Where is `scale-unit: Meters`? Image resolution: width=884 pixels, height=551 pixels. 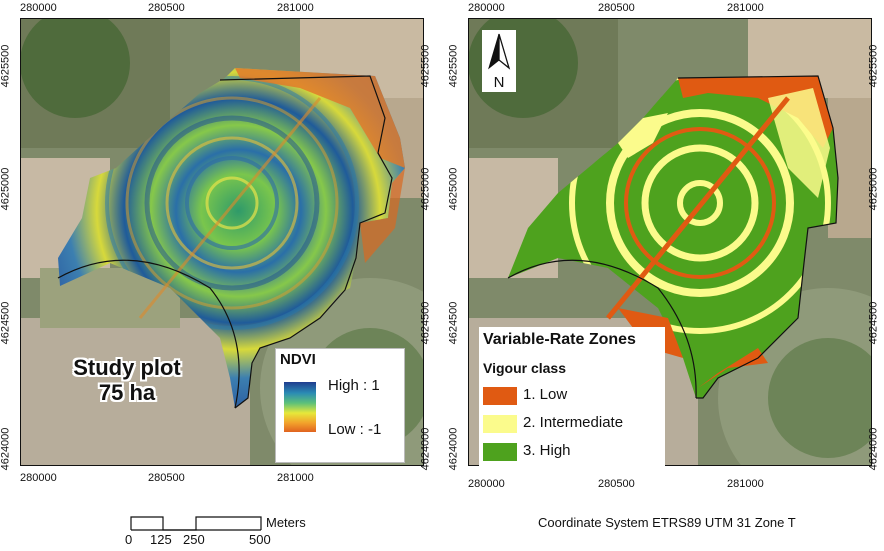
scale-unit: Meters is located at coordinates (286, 522).